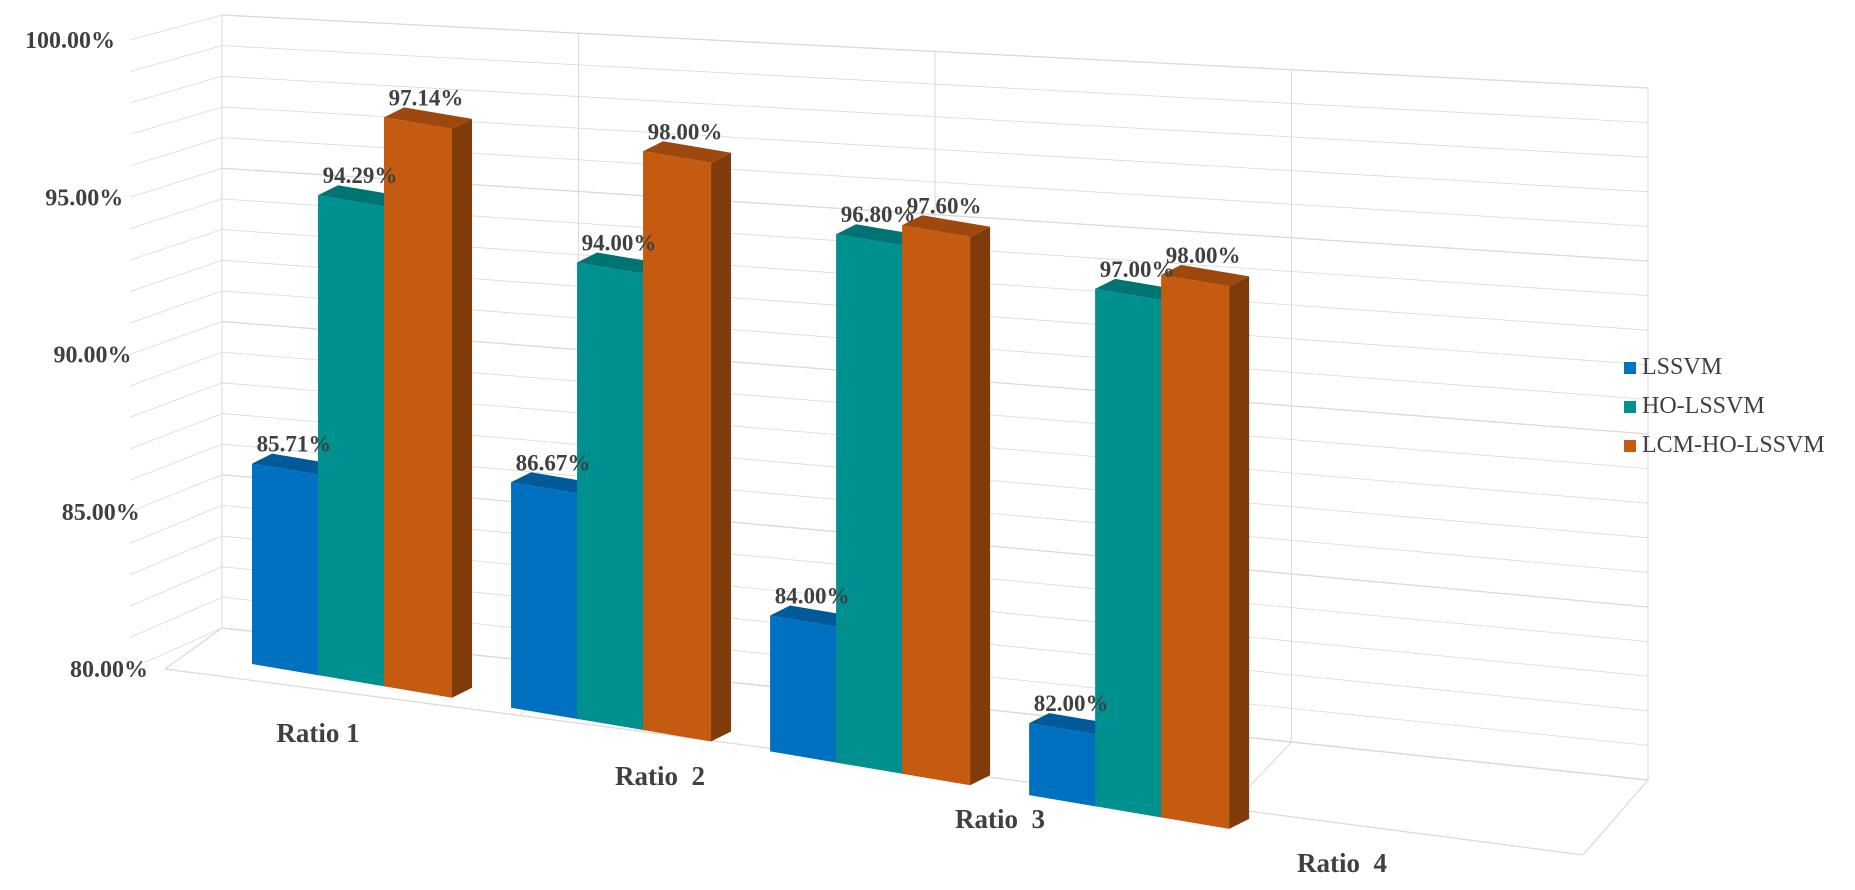 This screenshot has height=890, width=1855. What do you see at coordinates (317, 733) in the screenshot?
I see `x-tick-label: Ratio 1` at bounding box center [317, 733].